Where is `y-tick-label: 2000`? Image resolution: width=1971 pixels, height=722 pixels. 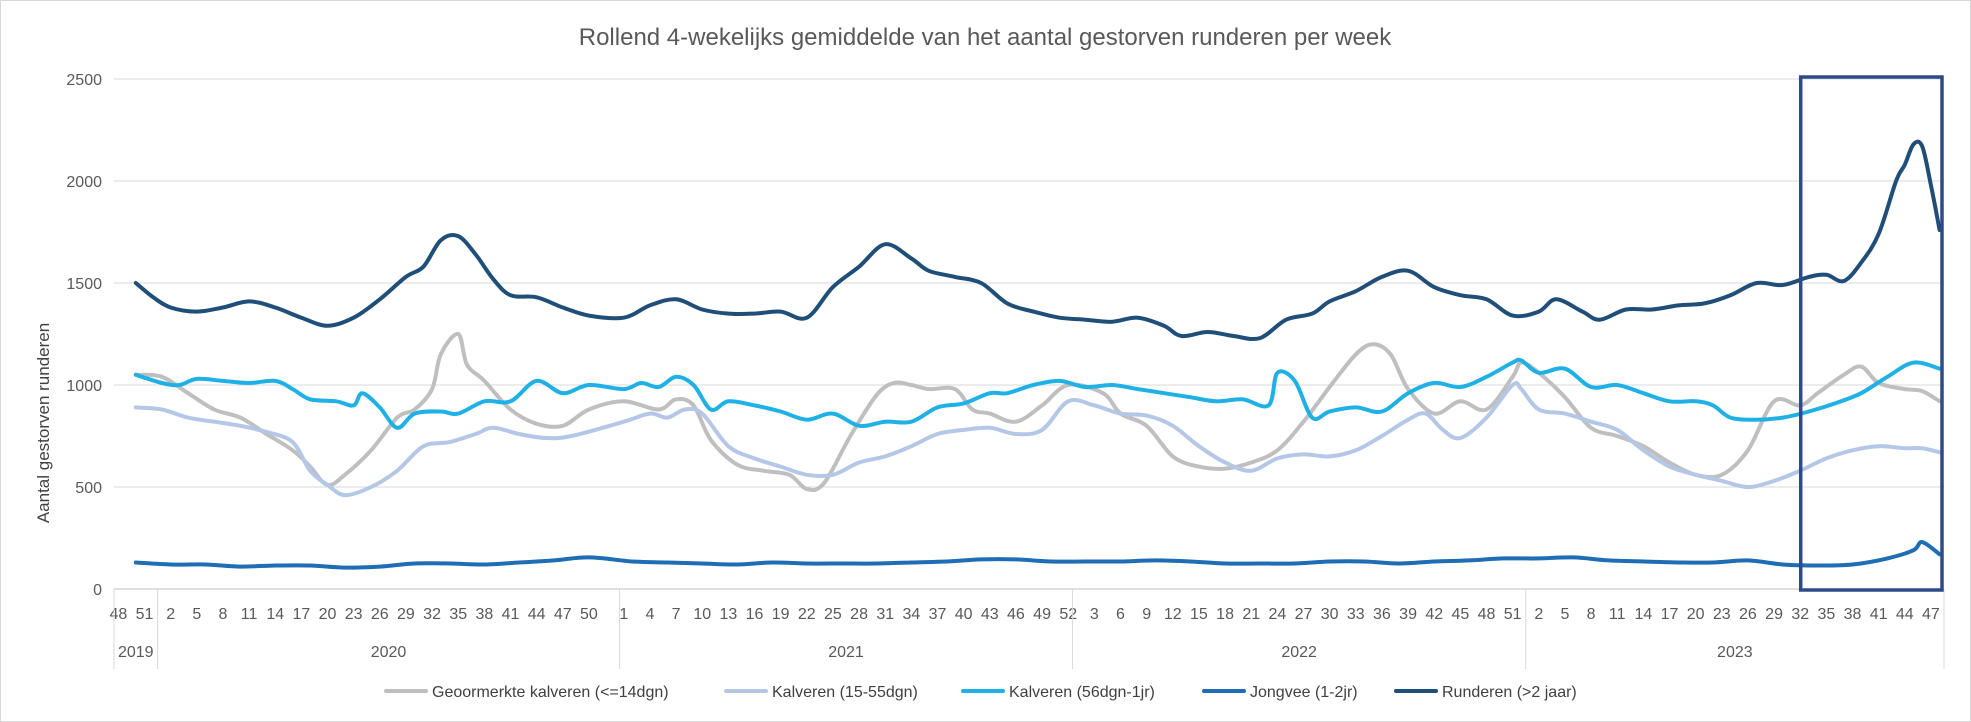
y-tick-label: 2000 is located at coordinates (84, 182).